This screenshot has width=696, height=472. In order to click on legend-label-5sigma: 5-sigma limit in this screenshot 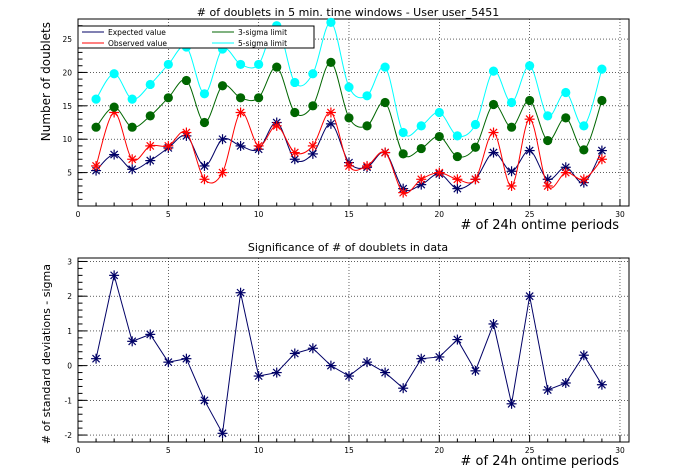, I will do `click(262, 43)`.